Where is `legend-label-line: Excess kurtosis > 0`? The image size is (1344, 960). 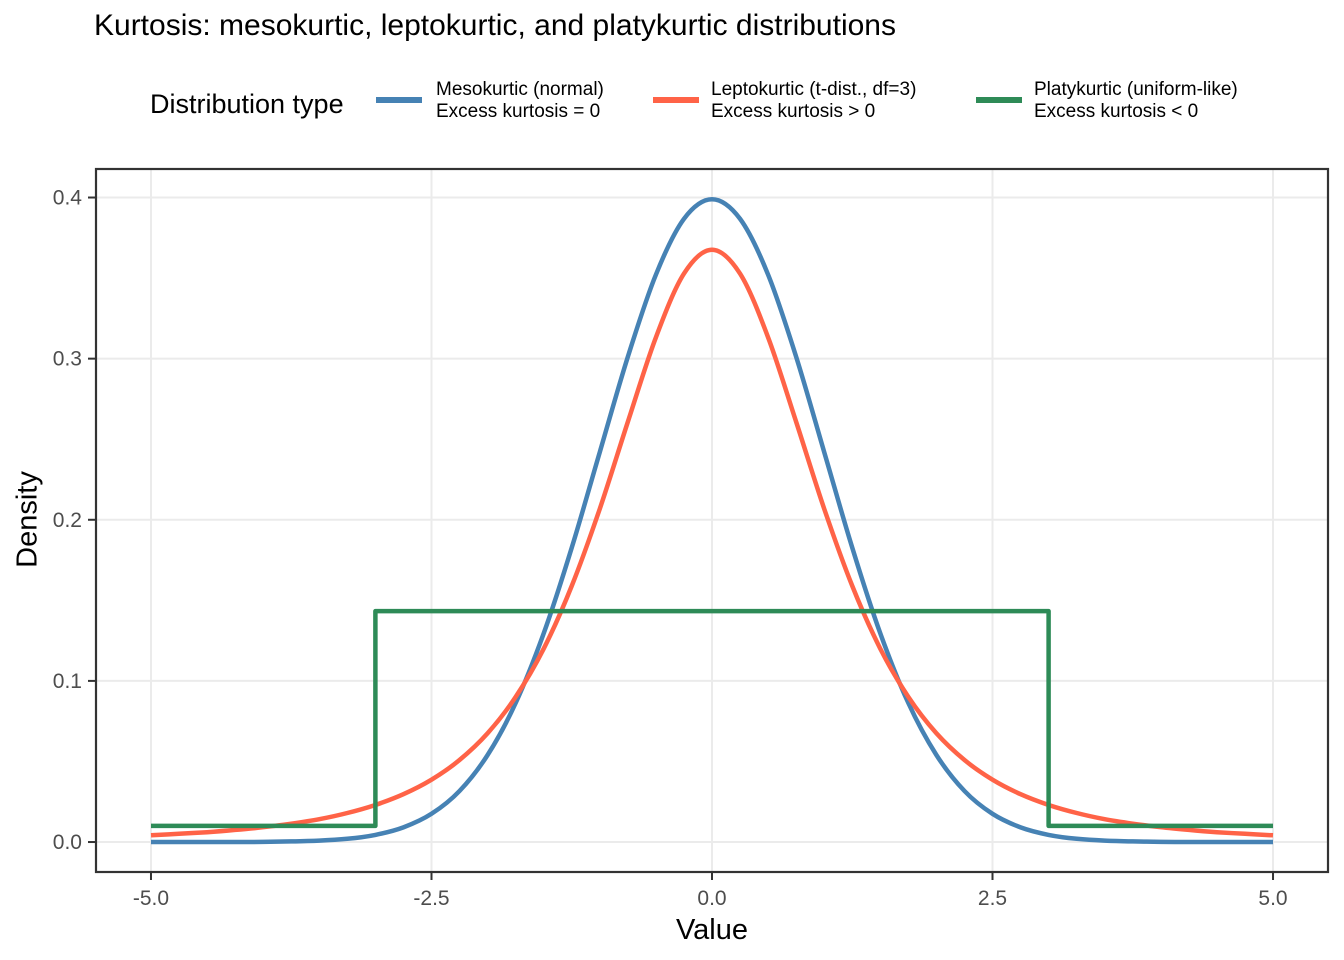
legend-label-line: Excess kurtosis > 0 is located at coordinates (793, 111).